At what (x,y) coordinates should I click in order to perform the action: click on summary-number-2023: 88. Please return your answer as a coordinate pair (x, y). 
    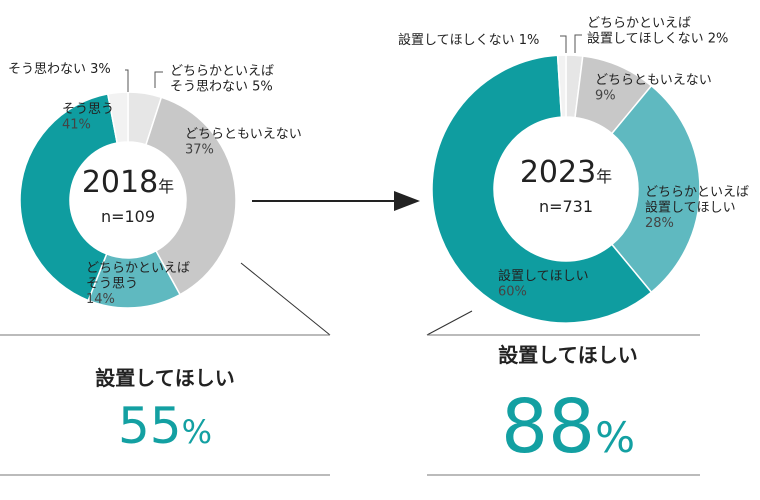
    Looking at the image, I should click on (548, 427).